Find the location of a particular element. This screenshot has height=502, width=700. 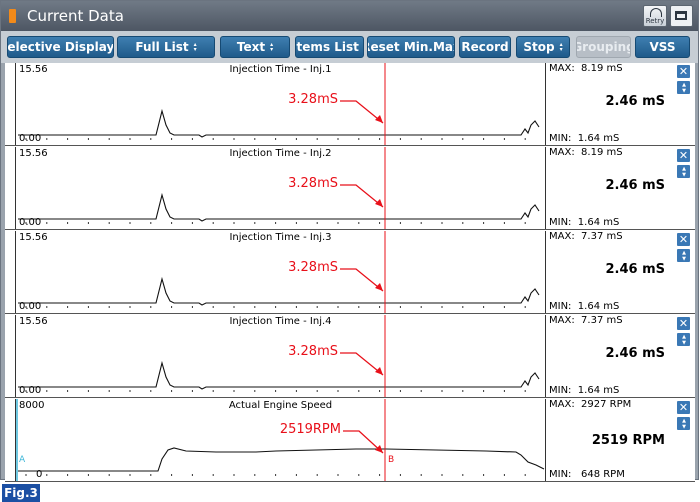

retry-button: Retry is located at coordinates (655, 16).